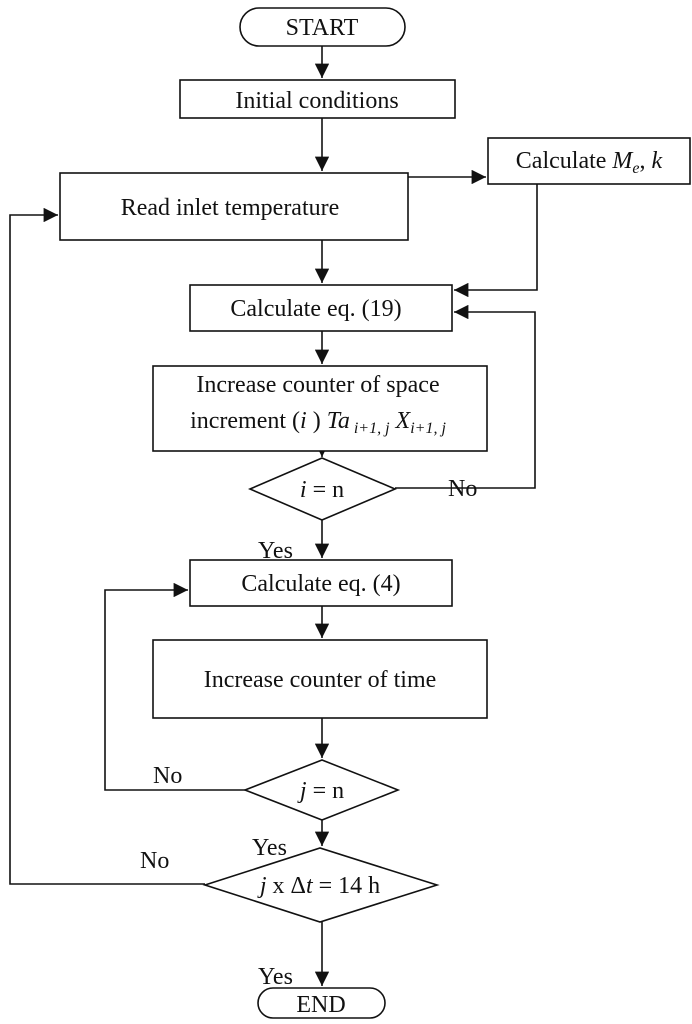  I want to click on end-node, so click(321, 1003).